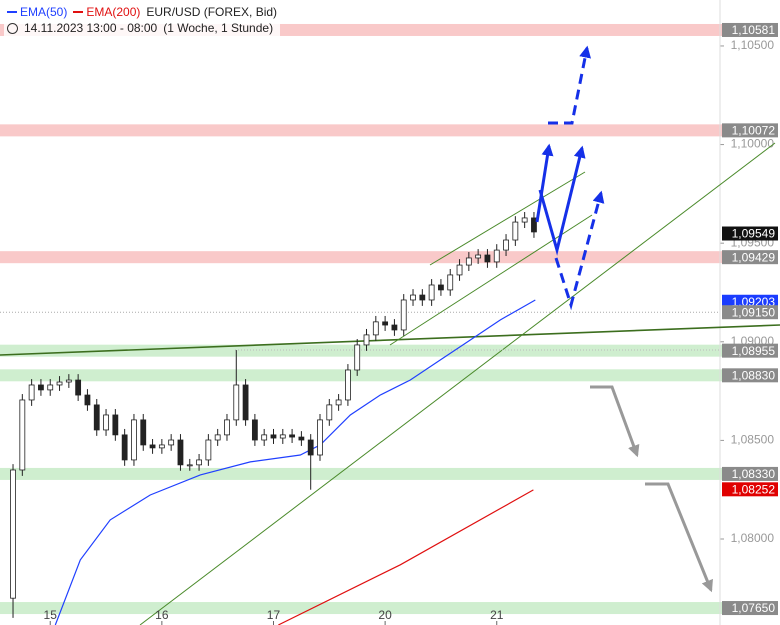  I want to click on legend-item: EMA(200), so click(106, 12).